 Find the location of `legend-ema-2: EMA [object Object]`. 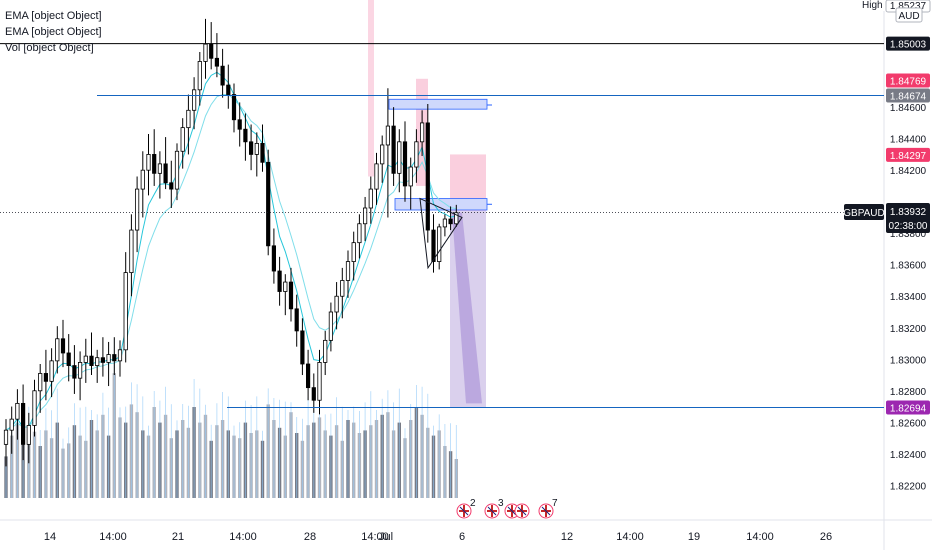

legend-ema-2: EMA [object Object] is located at coordinates (53, 32).